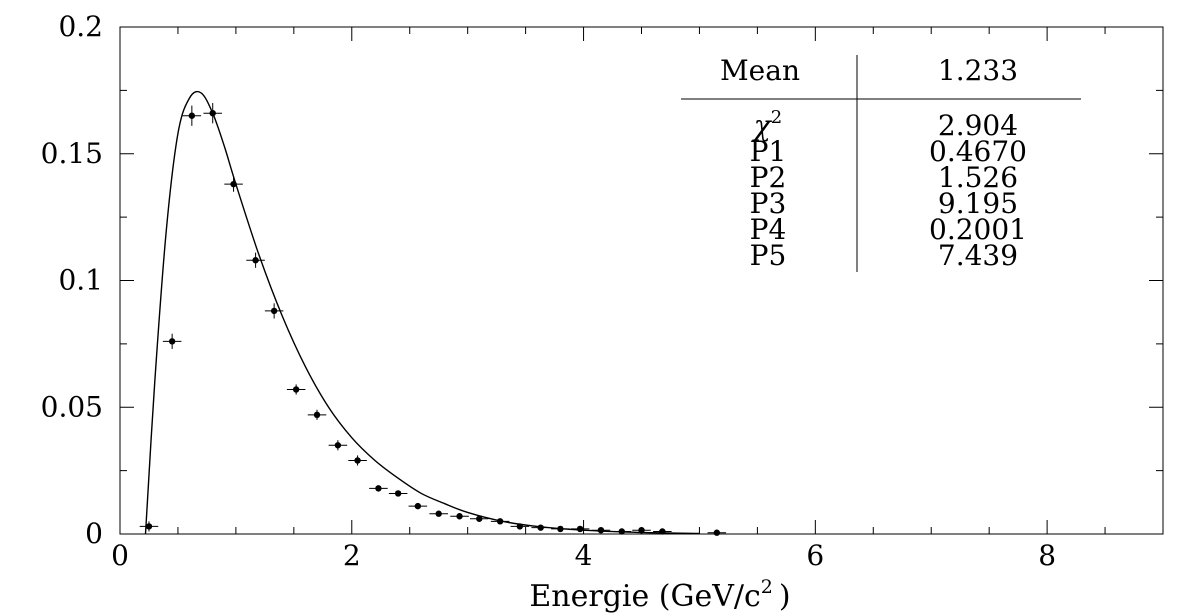 Image resolution: width=1178 pixels, height=613 pixels. I want to click on stats-row-value: 7.439, so click(978, 255).